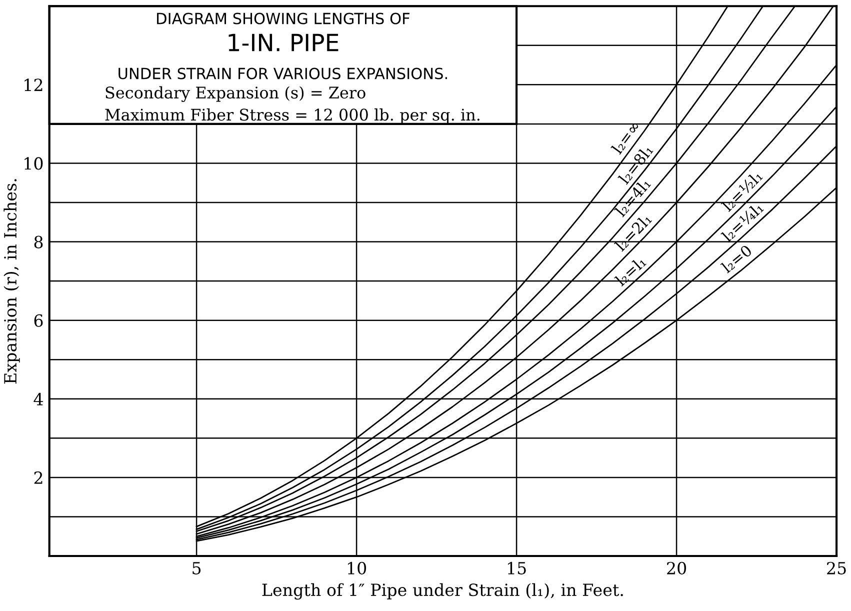 This screenshot has height=611, width=851. Describe the element at coordinates (196, 568) in the screenshot. I see `x-tick-label: 5` at that location.